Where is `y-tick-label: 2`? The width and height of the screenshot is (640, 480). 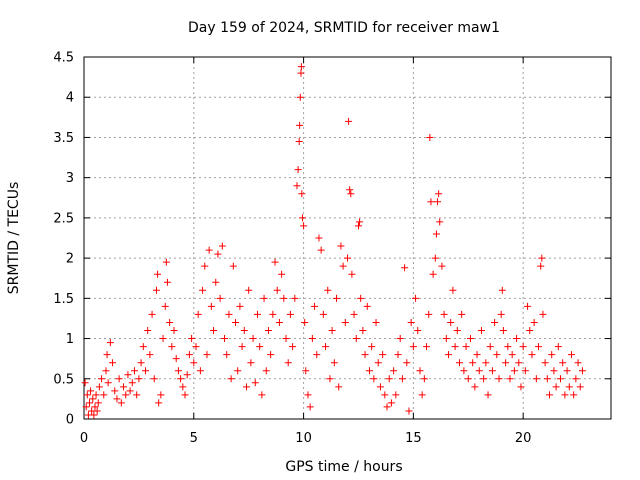
y-tick-label: 2 is located at coordinates (70, 259).